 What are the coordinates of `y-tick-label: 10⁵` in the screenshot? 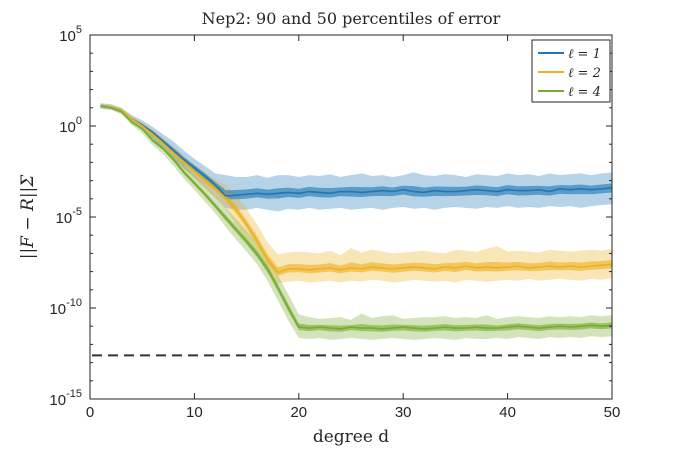 It's located at (70, 34).